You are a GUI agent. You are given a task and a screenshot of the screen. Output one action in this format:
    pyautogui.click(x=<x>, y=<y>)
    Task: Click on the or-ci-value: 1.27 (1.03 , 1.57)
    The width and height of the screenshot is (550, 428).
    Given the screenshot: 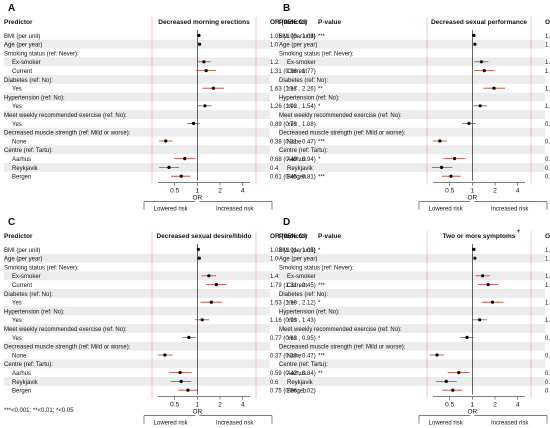 What is the action you would take?
    pyautogui.click(x=547, y=107)
    